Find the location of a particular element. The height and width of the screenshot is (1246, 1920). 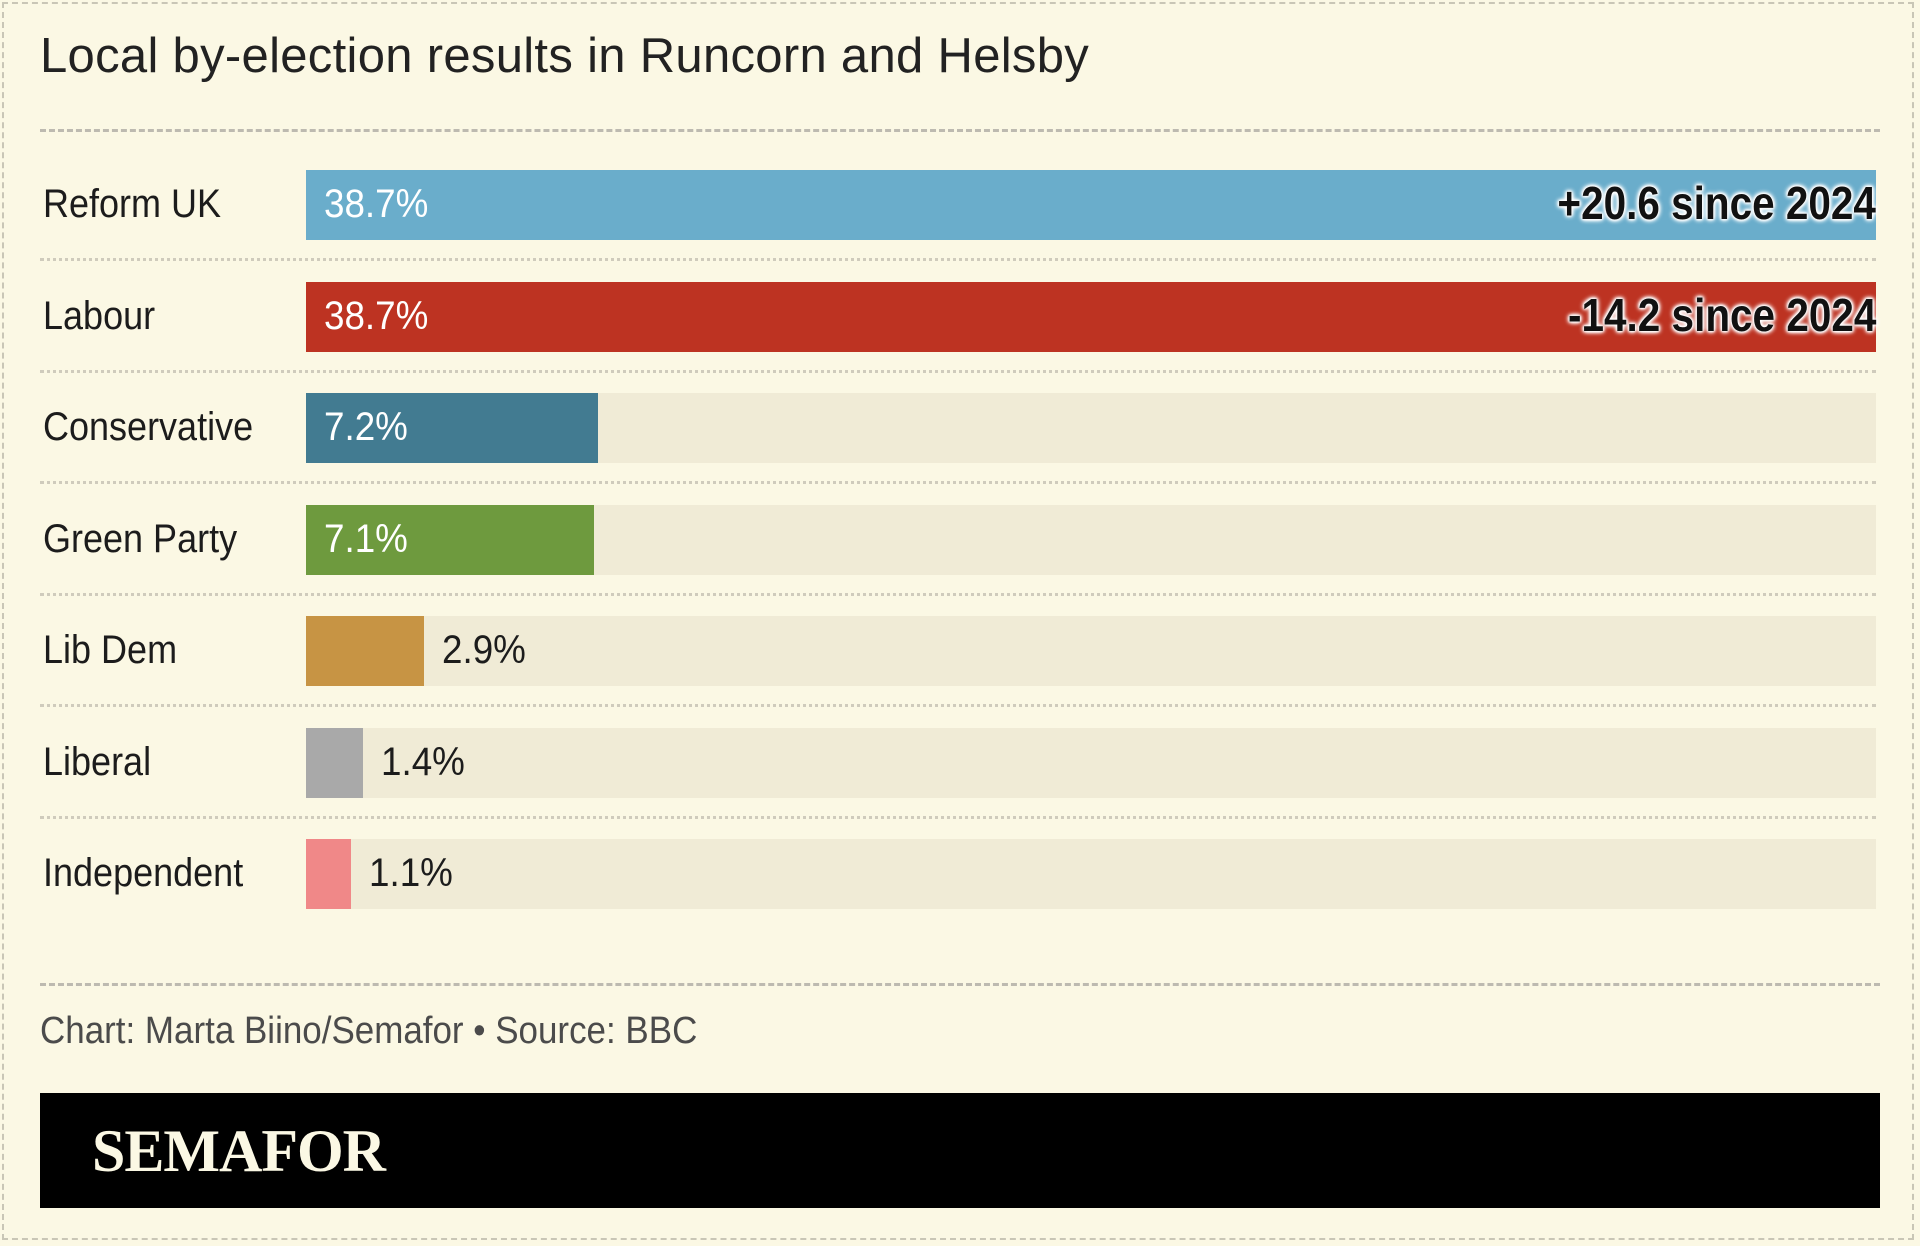

bar-reform-uk is located at coordinates (1091, 205).